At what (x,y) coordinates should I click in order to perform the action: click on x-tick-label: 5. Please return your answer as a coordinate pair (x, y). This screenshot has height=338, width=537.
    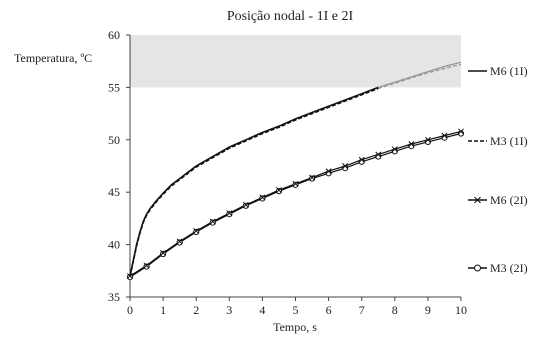
    Looking at the image, I should click on (296, 310).